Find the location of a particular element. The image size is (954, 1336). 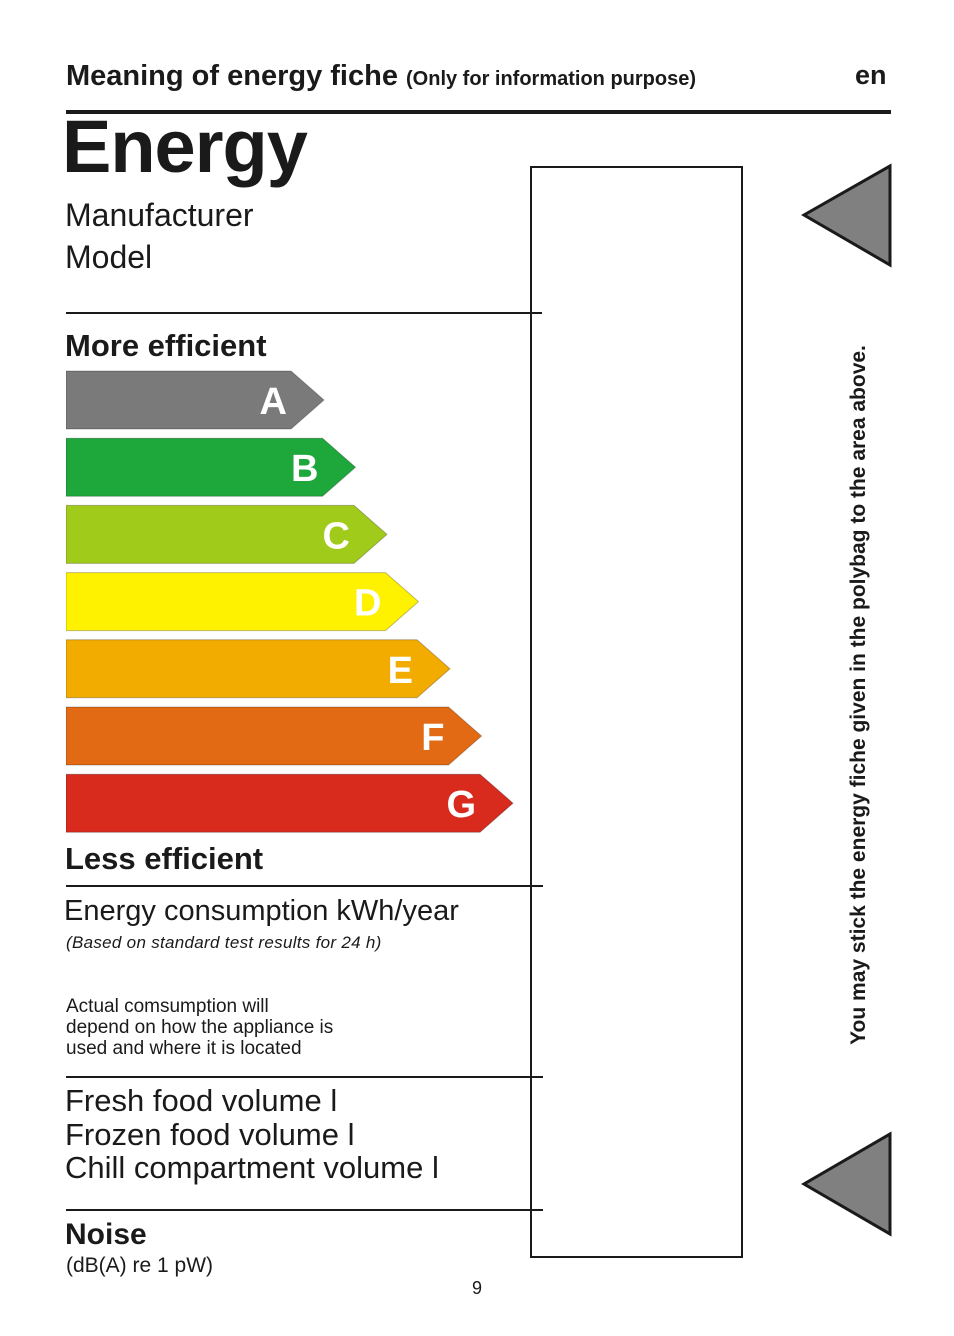

less-efficient-heading: Less efficient is located at coordinates (164, 858).